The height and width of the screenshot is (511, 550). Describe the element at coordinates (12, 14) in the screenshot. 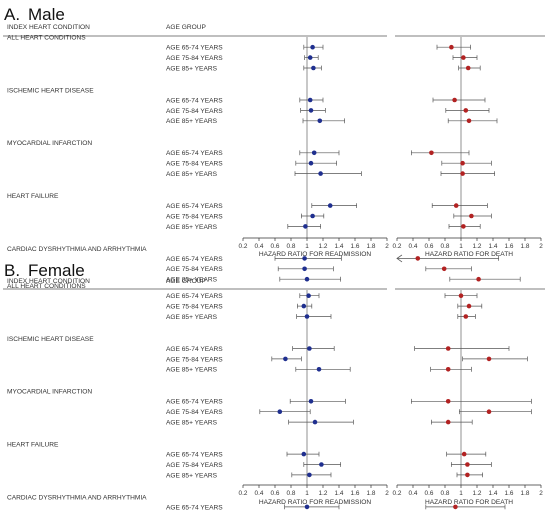

I see `panel-letter: A.` at that location.